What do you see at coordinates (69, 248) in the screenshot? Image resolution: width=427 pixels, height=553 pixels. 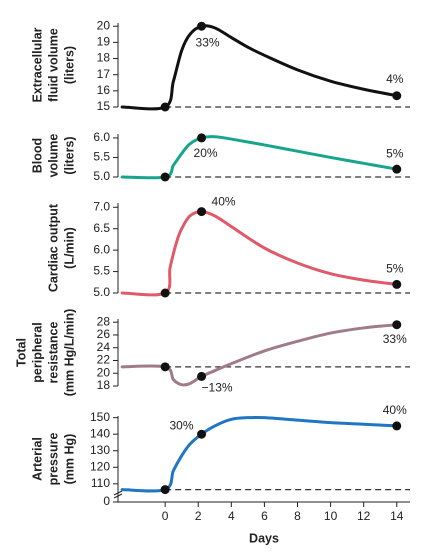 I see `y-axis-title: (L/min)` at bounding box center [69, 248].